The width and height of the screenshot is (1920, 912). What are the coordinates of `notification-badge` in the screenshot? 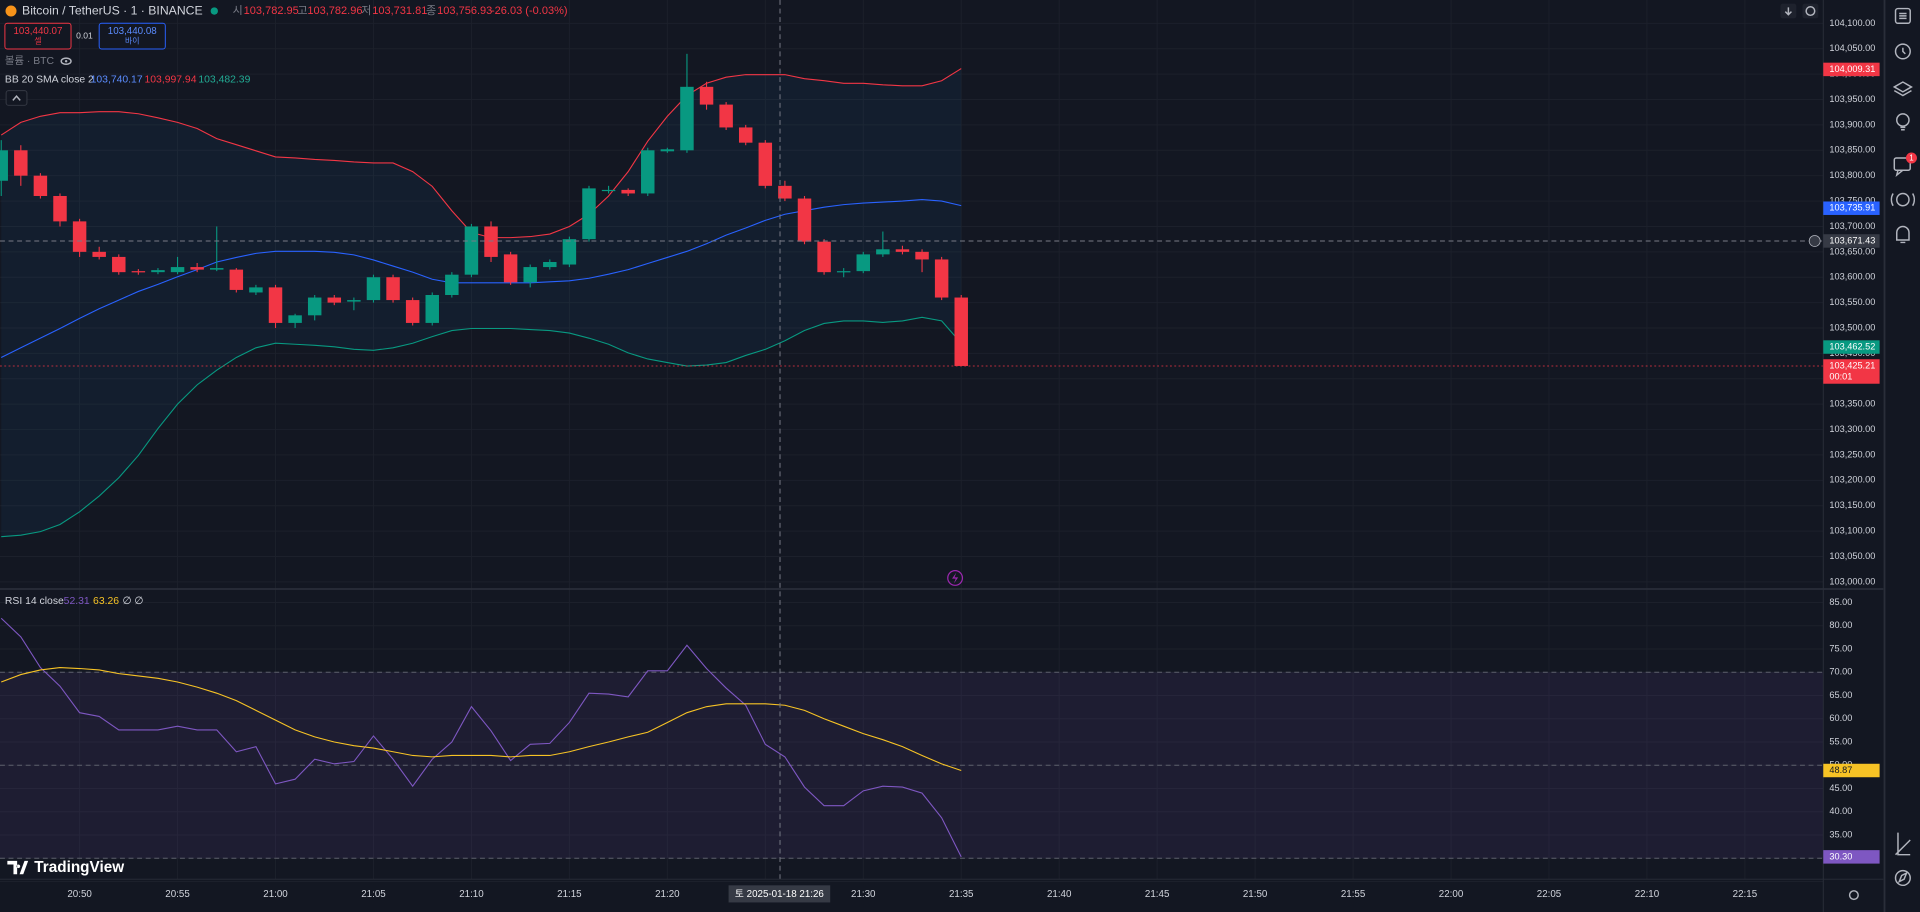 It's located at (1911, 158).